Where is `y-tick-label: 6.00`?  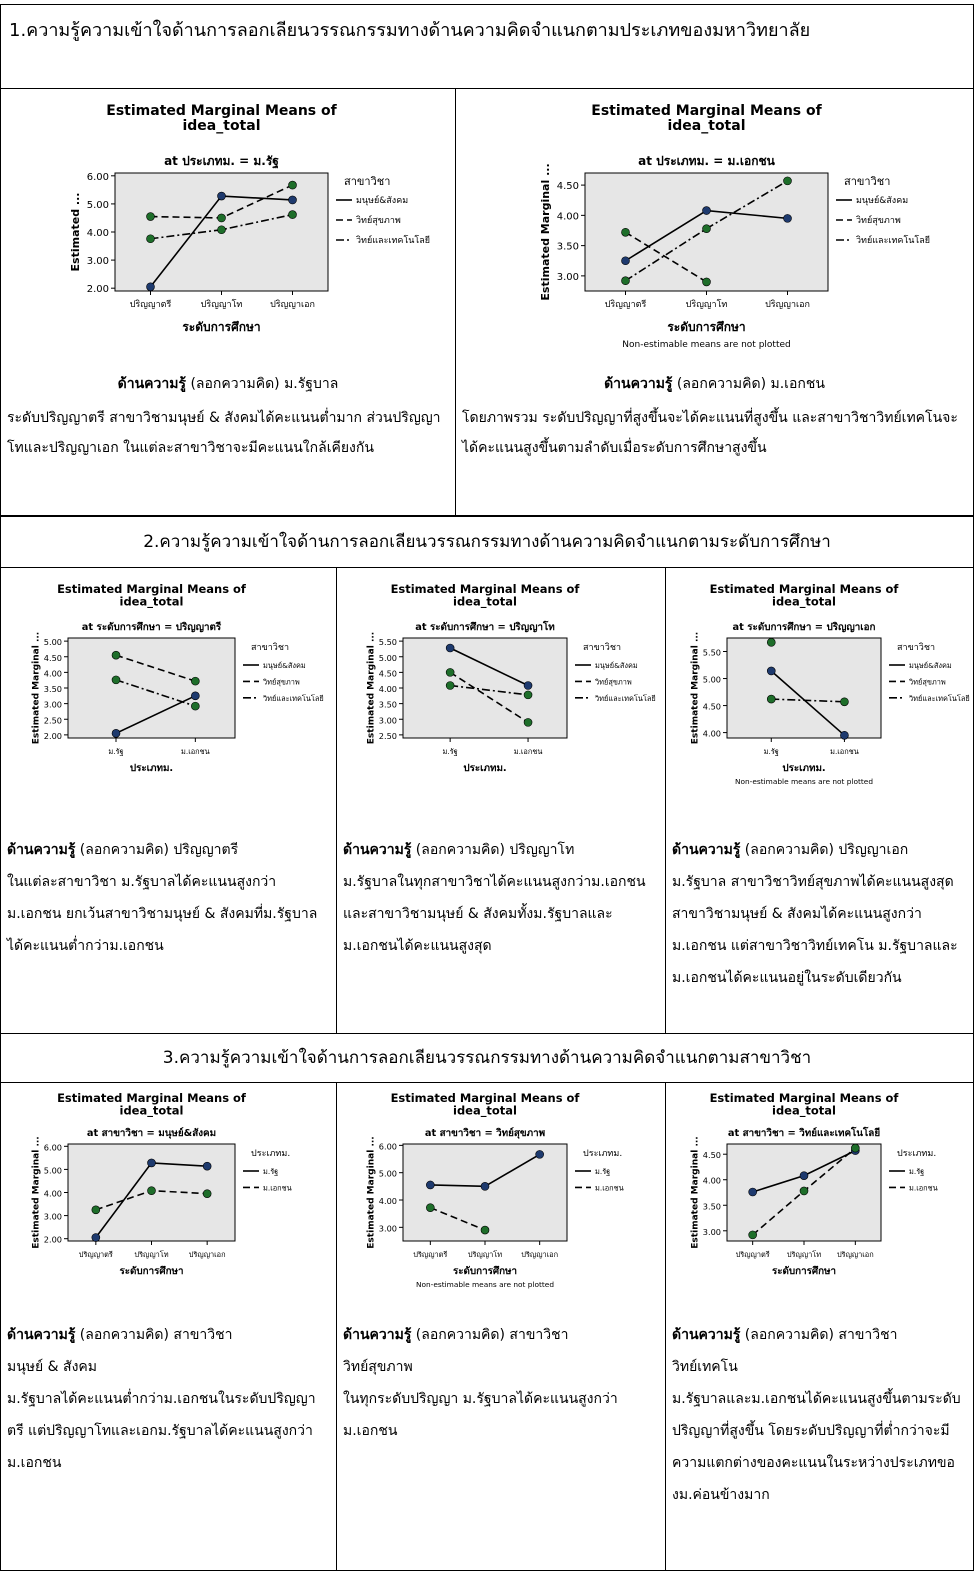
y-tick-label: 6.00 is located at coordinates (53, 1147).